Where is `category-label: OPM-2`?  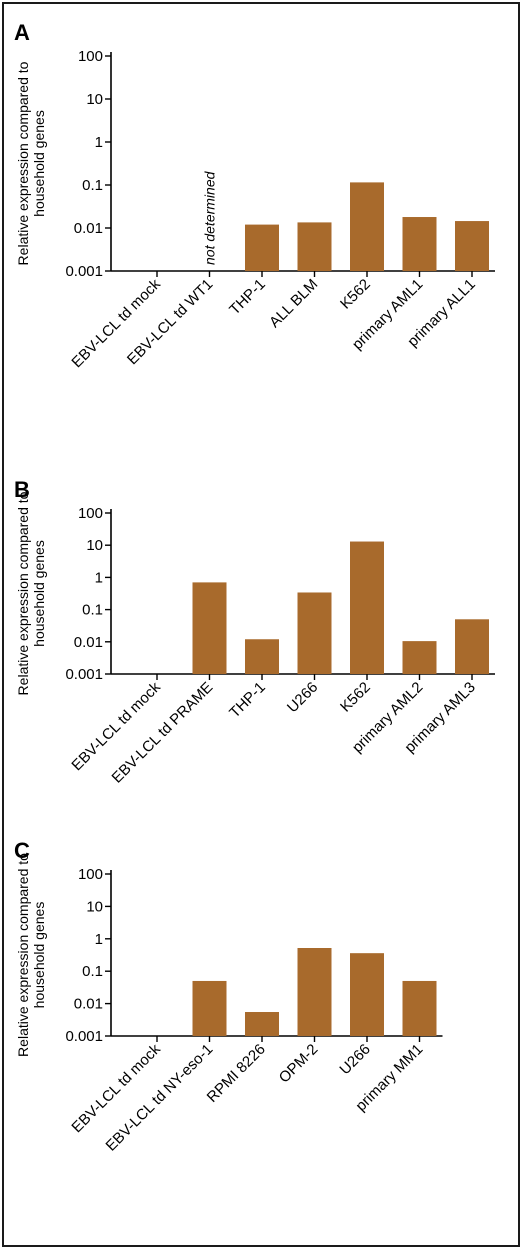 category-label: OPM-2 is located at coordinates (299, 1064).